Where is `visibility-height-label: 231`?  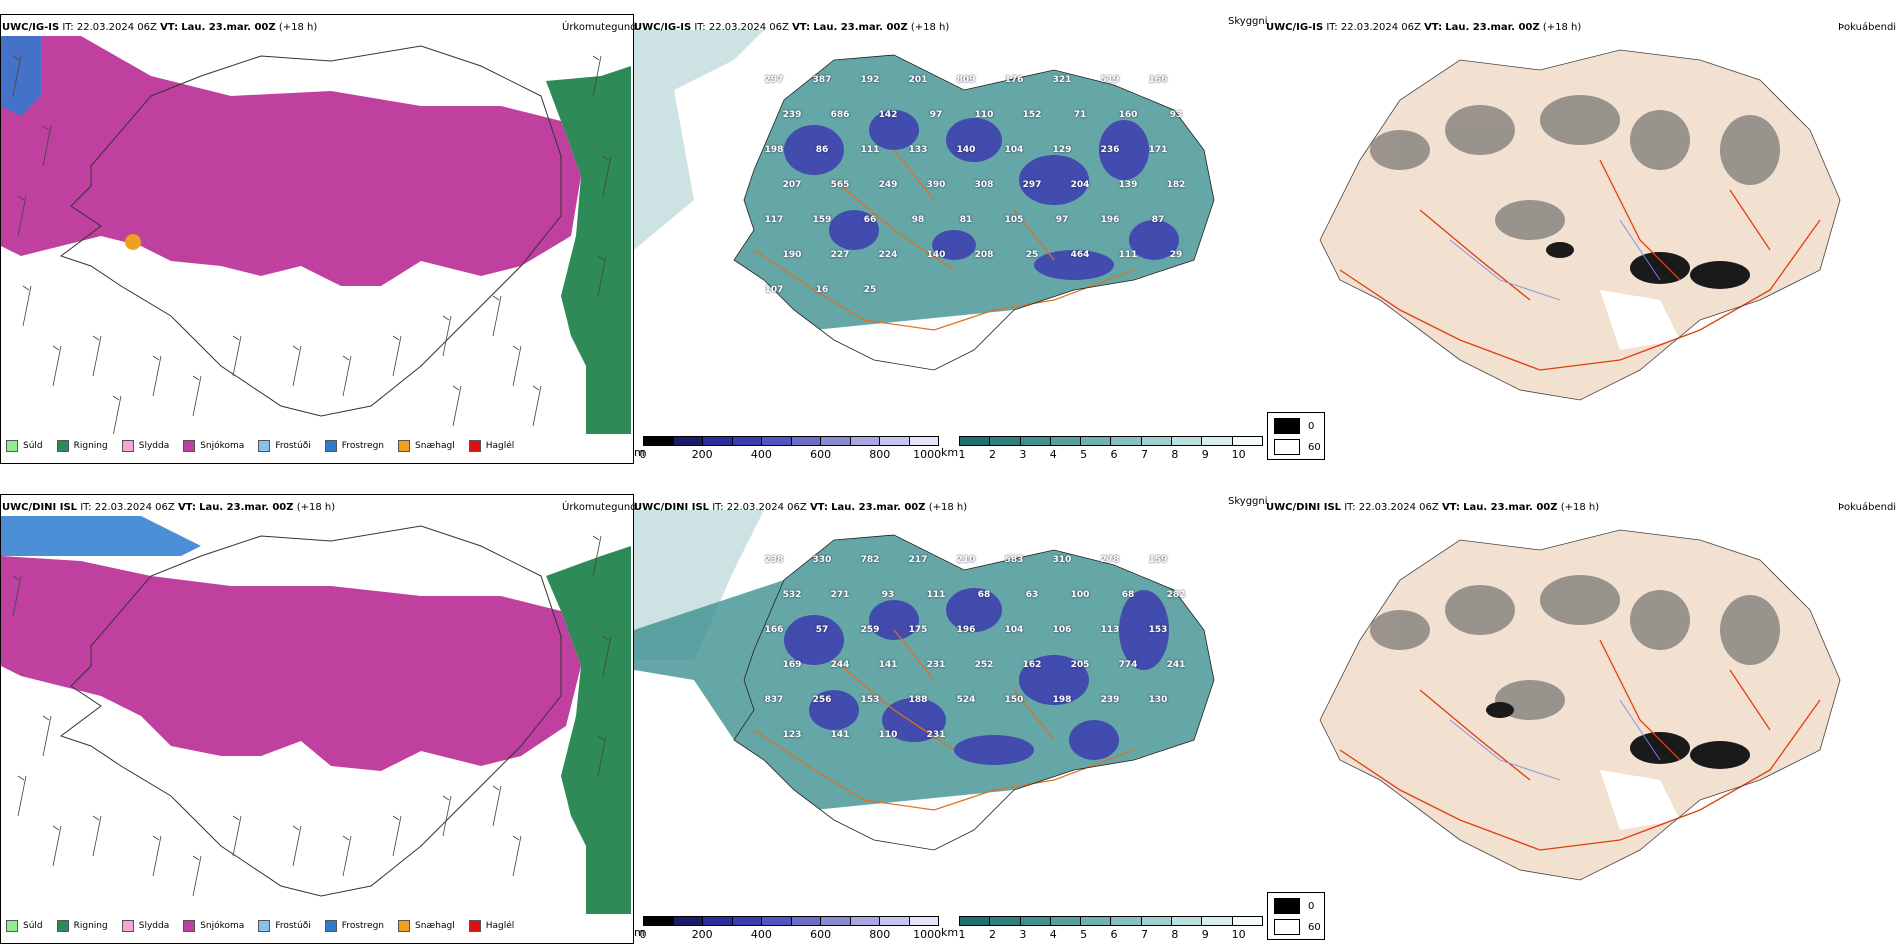
visibility-height-label: 231 is located at coordinates (936, 735).